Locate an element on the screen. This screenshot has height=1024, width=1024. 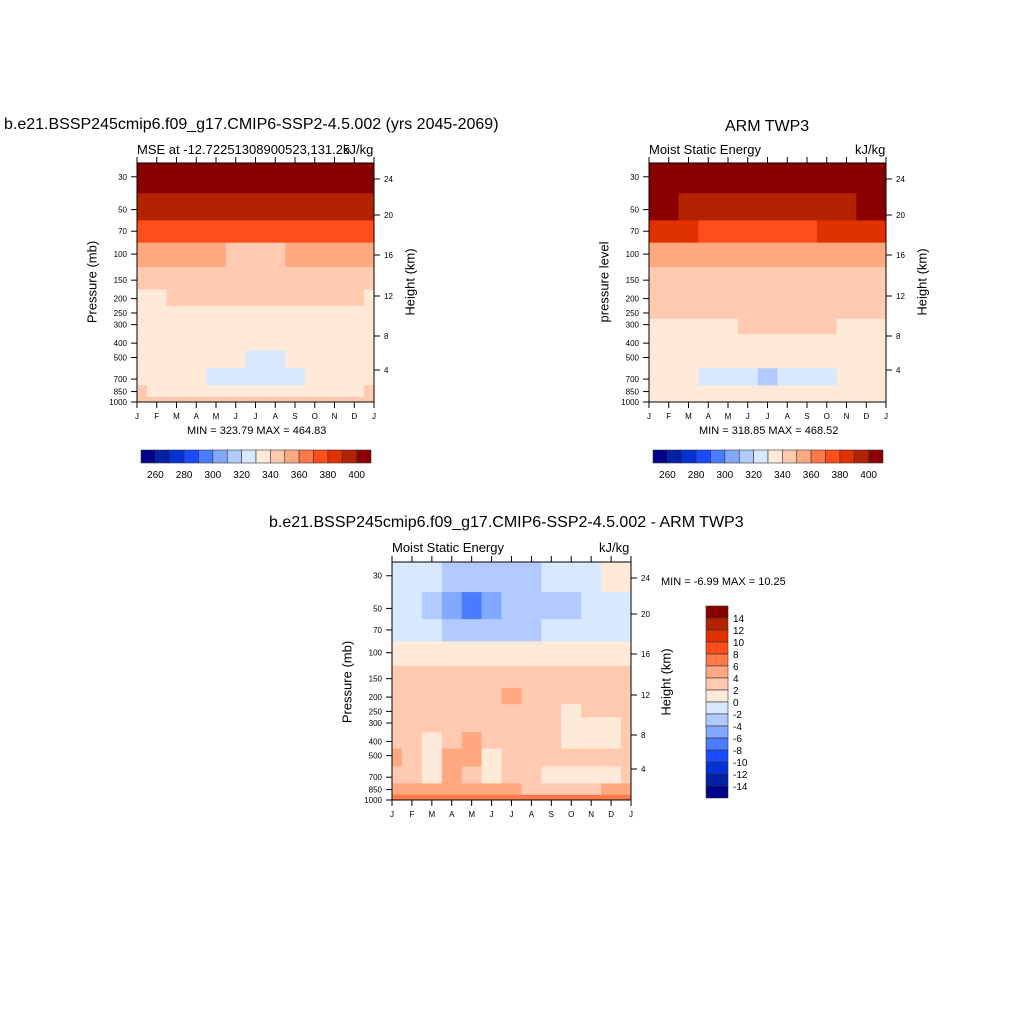
colorbar-label: 400 is located at coordinates (356, 475).